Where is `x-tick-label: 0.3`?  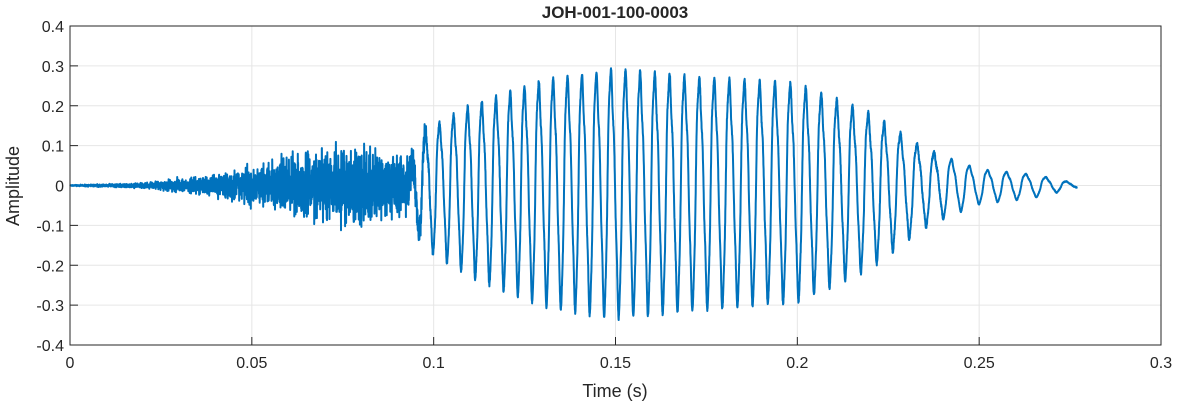
x-tick-label: 0.3 is located at coordinates (1161, 363).